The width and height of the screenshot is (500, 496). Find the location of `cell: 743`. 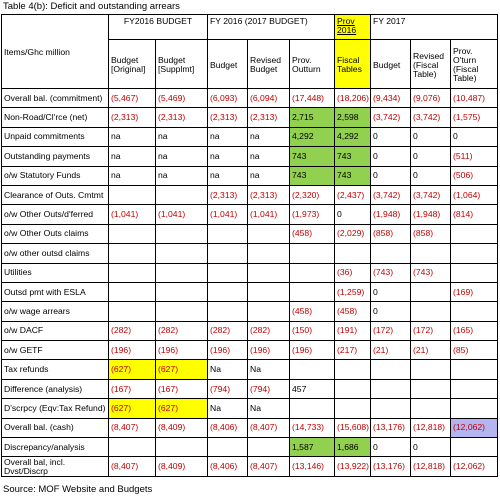

cell: 743 is located at coordinates (353, 175).